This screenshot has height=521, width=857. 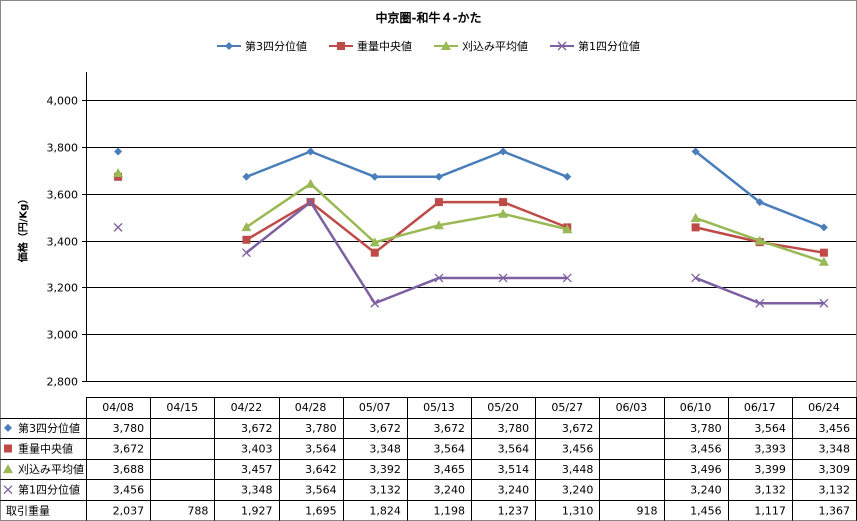 I want to click on legend-label-0: 第3四分位値, so click(x=276, y=46).